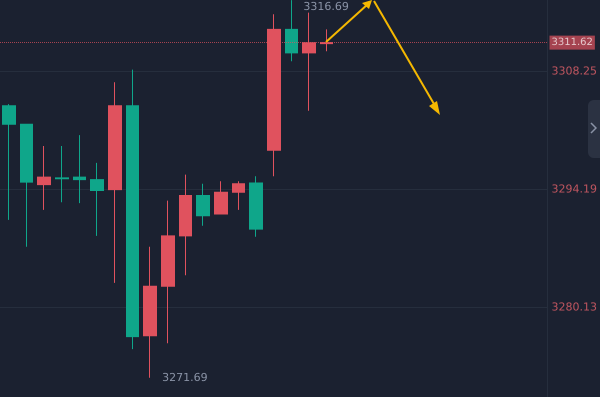 The image size is (600, 397). What do you see at coordinates (575, 307) in the screenshot?
I see `y-tick-label: 3280.13` at bounding box center [575, 307].